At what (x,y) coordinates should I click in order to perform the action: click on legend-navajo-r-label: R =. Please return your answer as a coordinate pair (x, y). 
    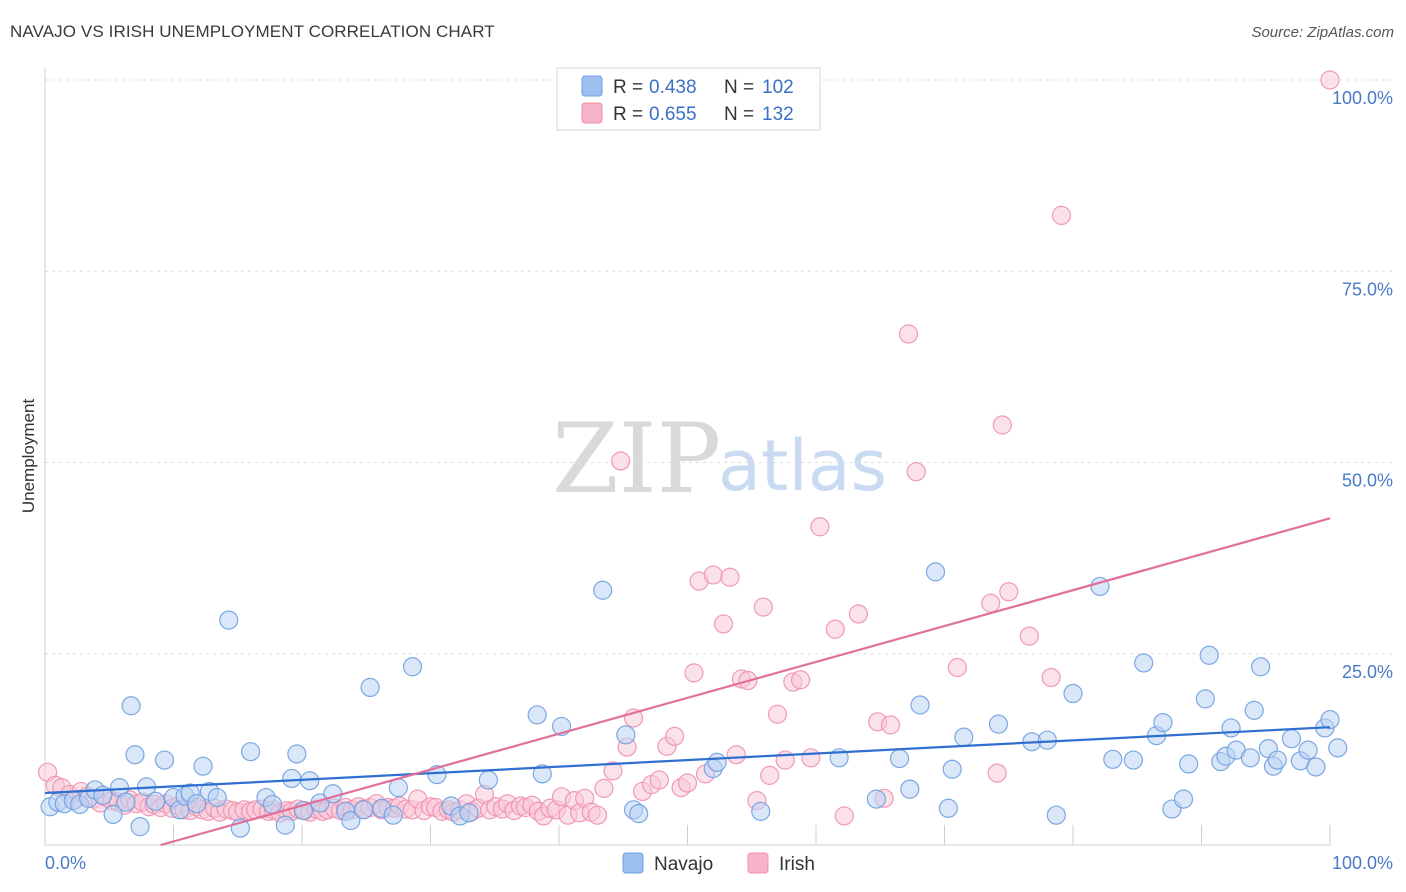
    Looking at the image, I should click on (628, 87).